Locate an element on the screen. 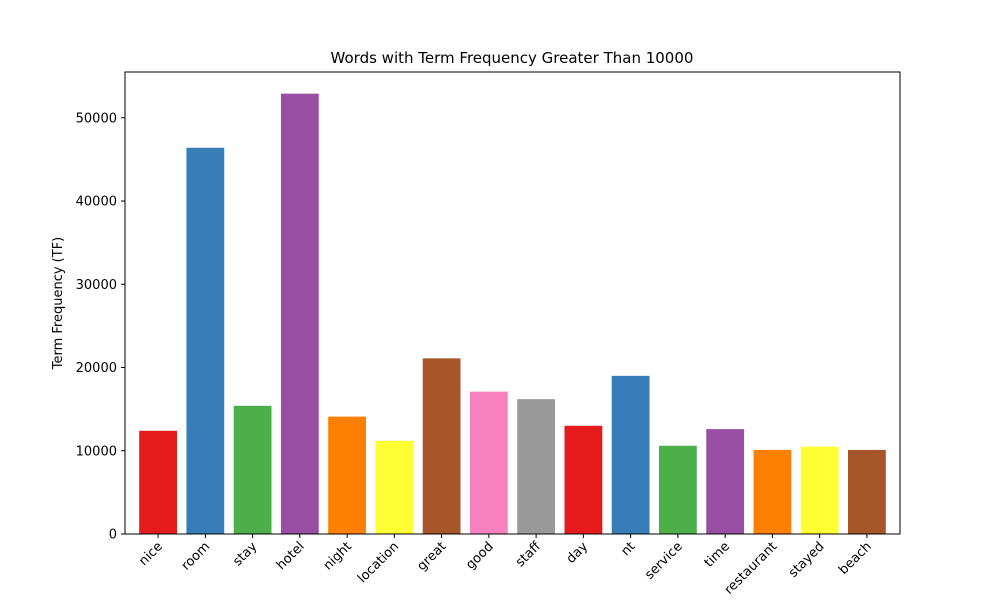  bar-service is located at coordinates (677, 489).